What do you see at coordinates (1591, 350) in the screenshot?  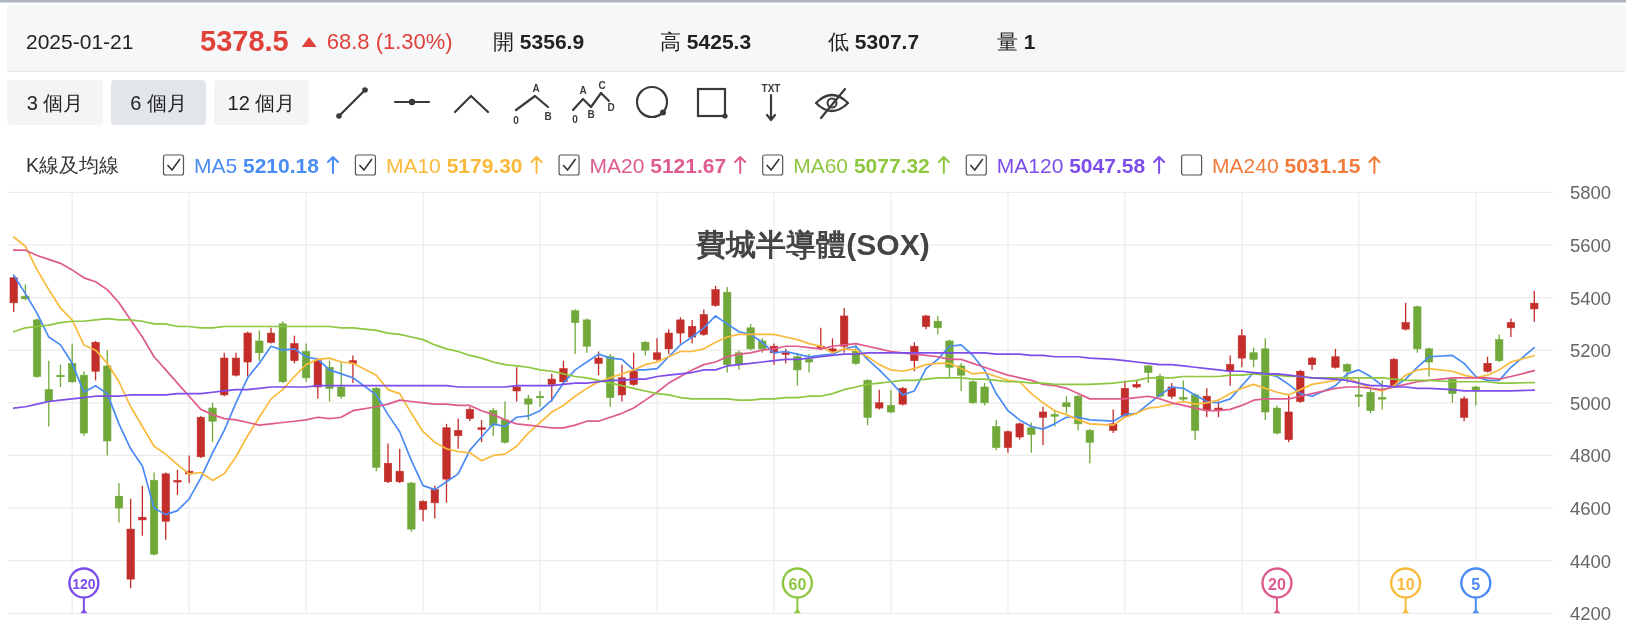 I see `ytick-label: 5200` at bounding box center [1591, 350].